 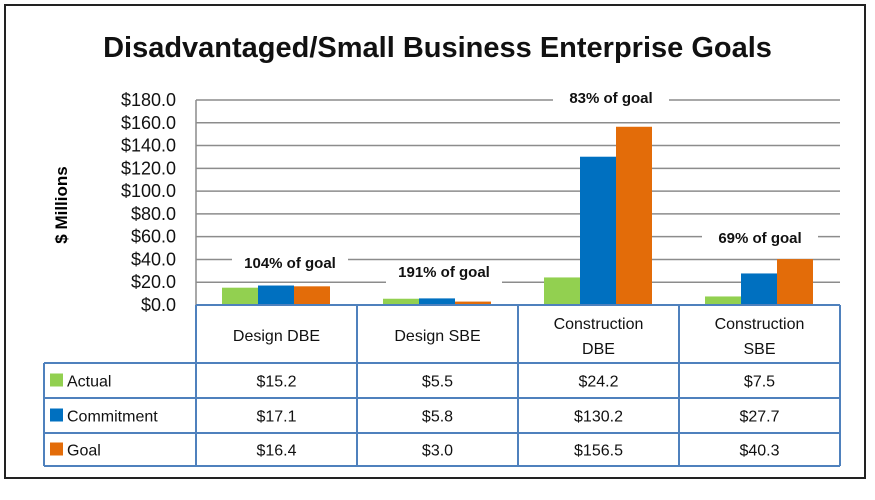 I want to click on data-cell: $3.0, so click(x=437, y=451).